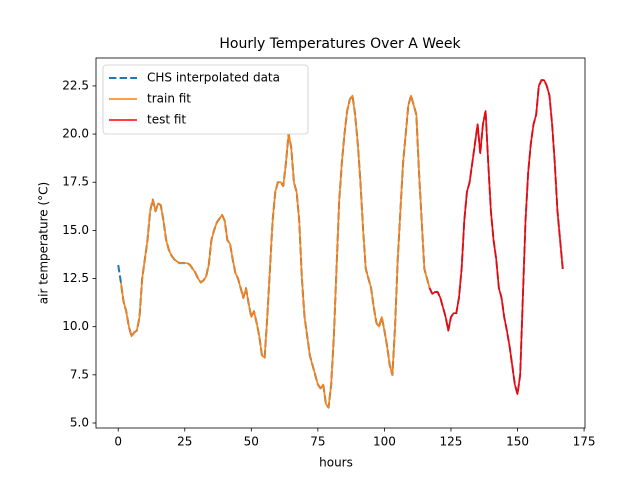 Image resolution: width=640 pixels, height=480 pixels. I want to click on y-tick-label: 10.0, so click(75, 326).